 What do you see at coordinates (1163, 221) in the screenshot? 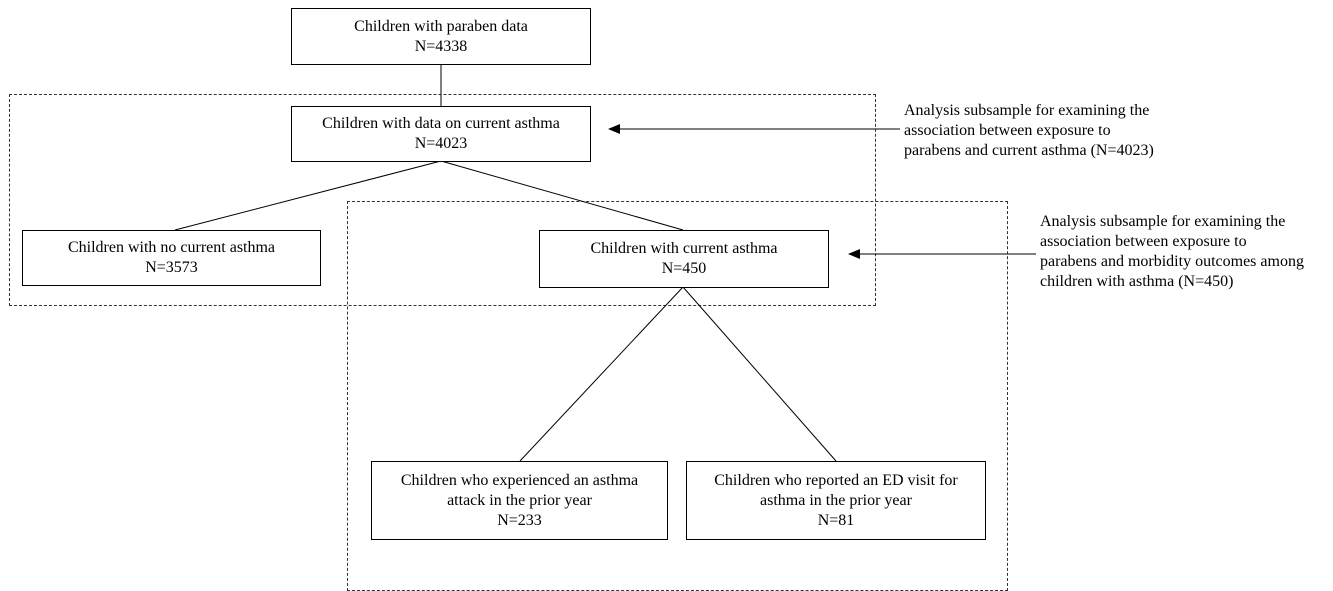
I see `annotation-subsample-morbidity-line1: Analysis subsample for examining the` at bounding box center [1163, 221].